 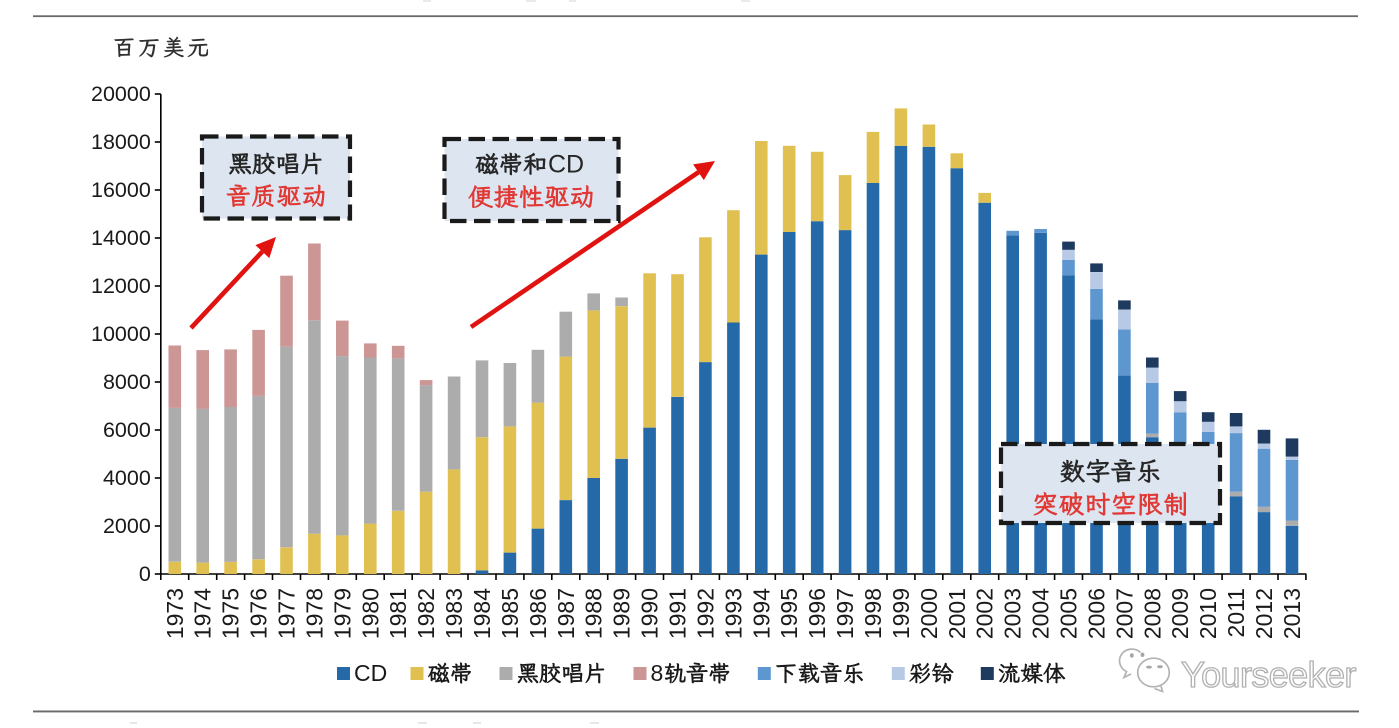 I want to click on svg-text: 18000, so click(x=121, y=142).